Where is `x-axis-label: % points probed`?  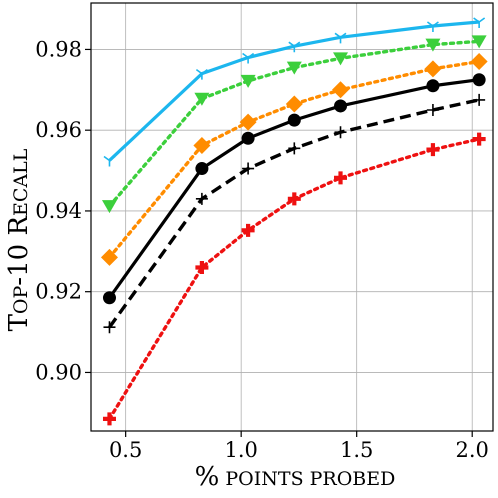
x-axis-label: % points probed is located at coordinates (295, 477).